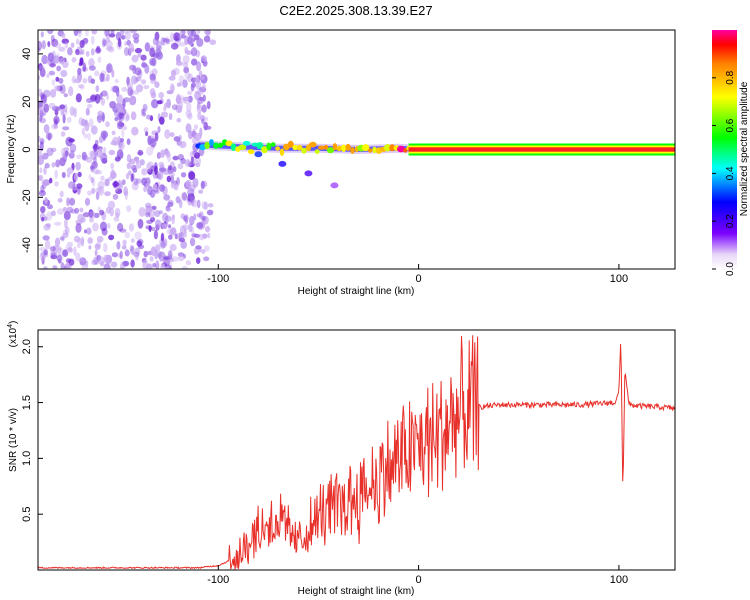  I want to click on colorbar-tick-label: 0.4, so click(730, 173).